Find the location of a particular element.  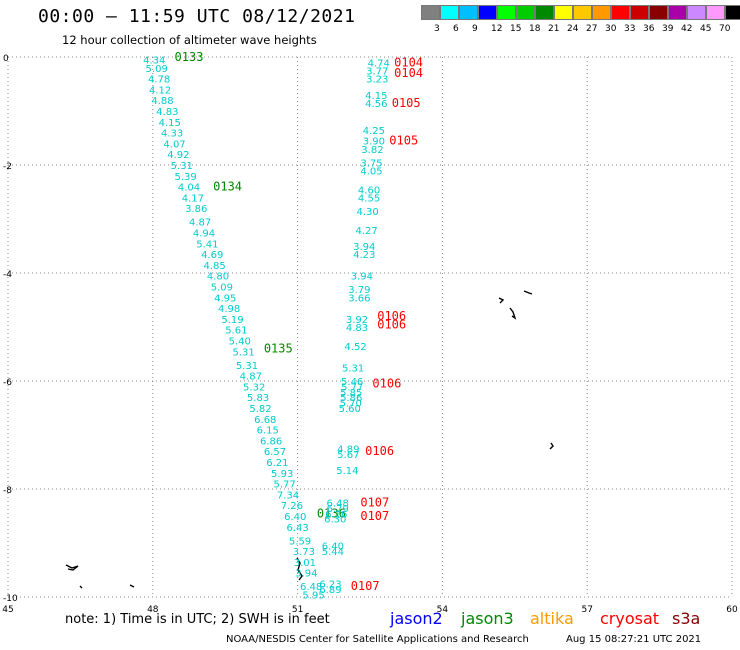

scale-label: 21 is located at coordinates (554, 29).